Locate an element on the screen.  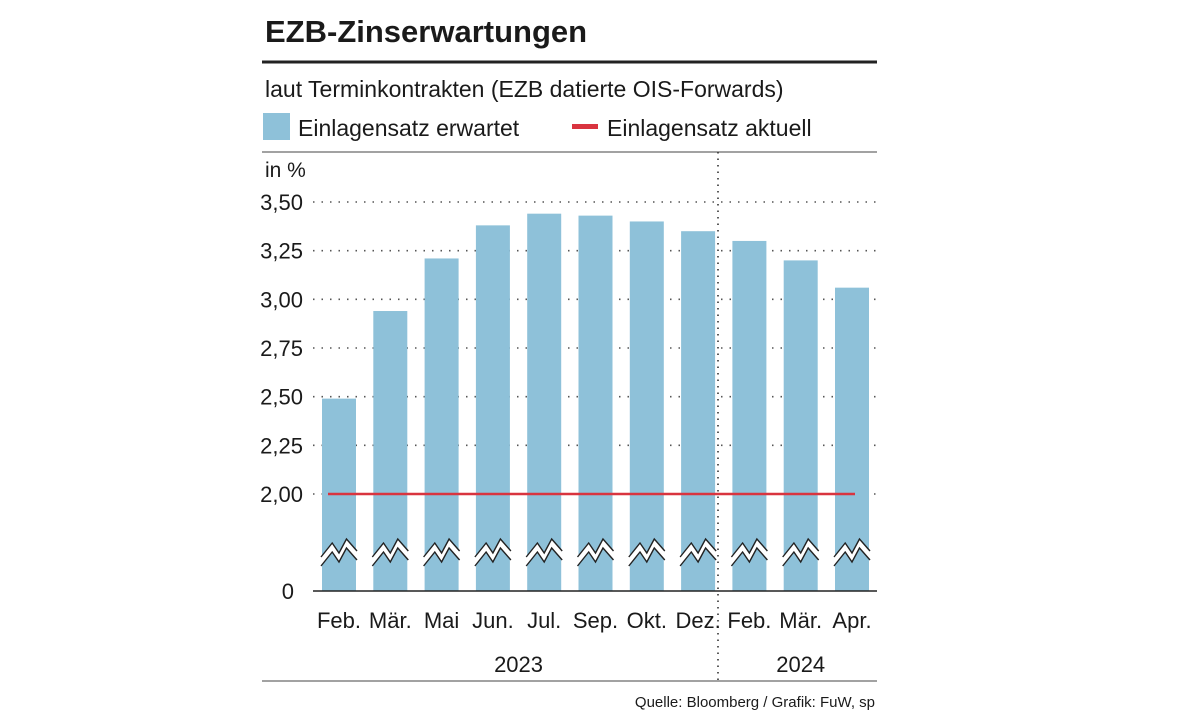
legend-swatch-expected is located at coordinates (276, 126).